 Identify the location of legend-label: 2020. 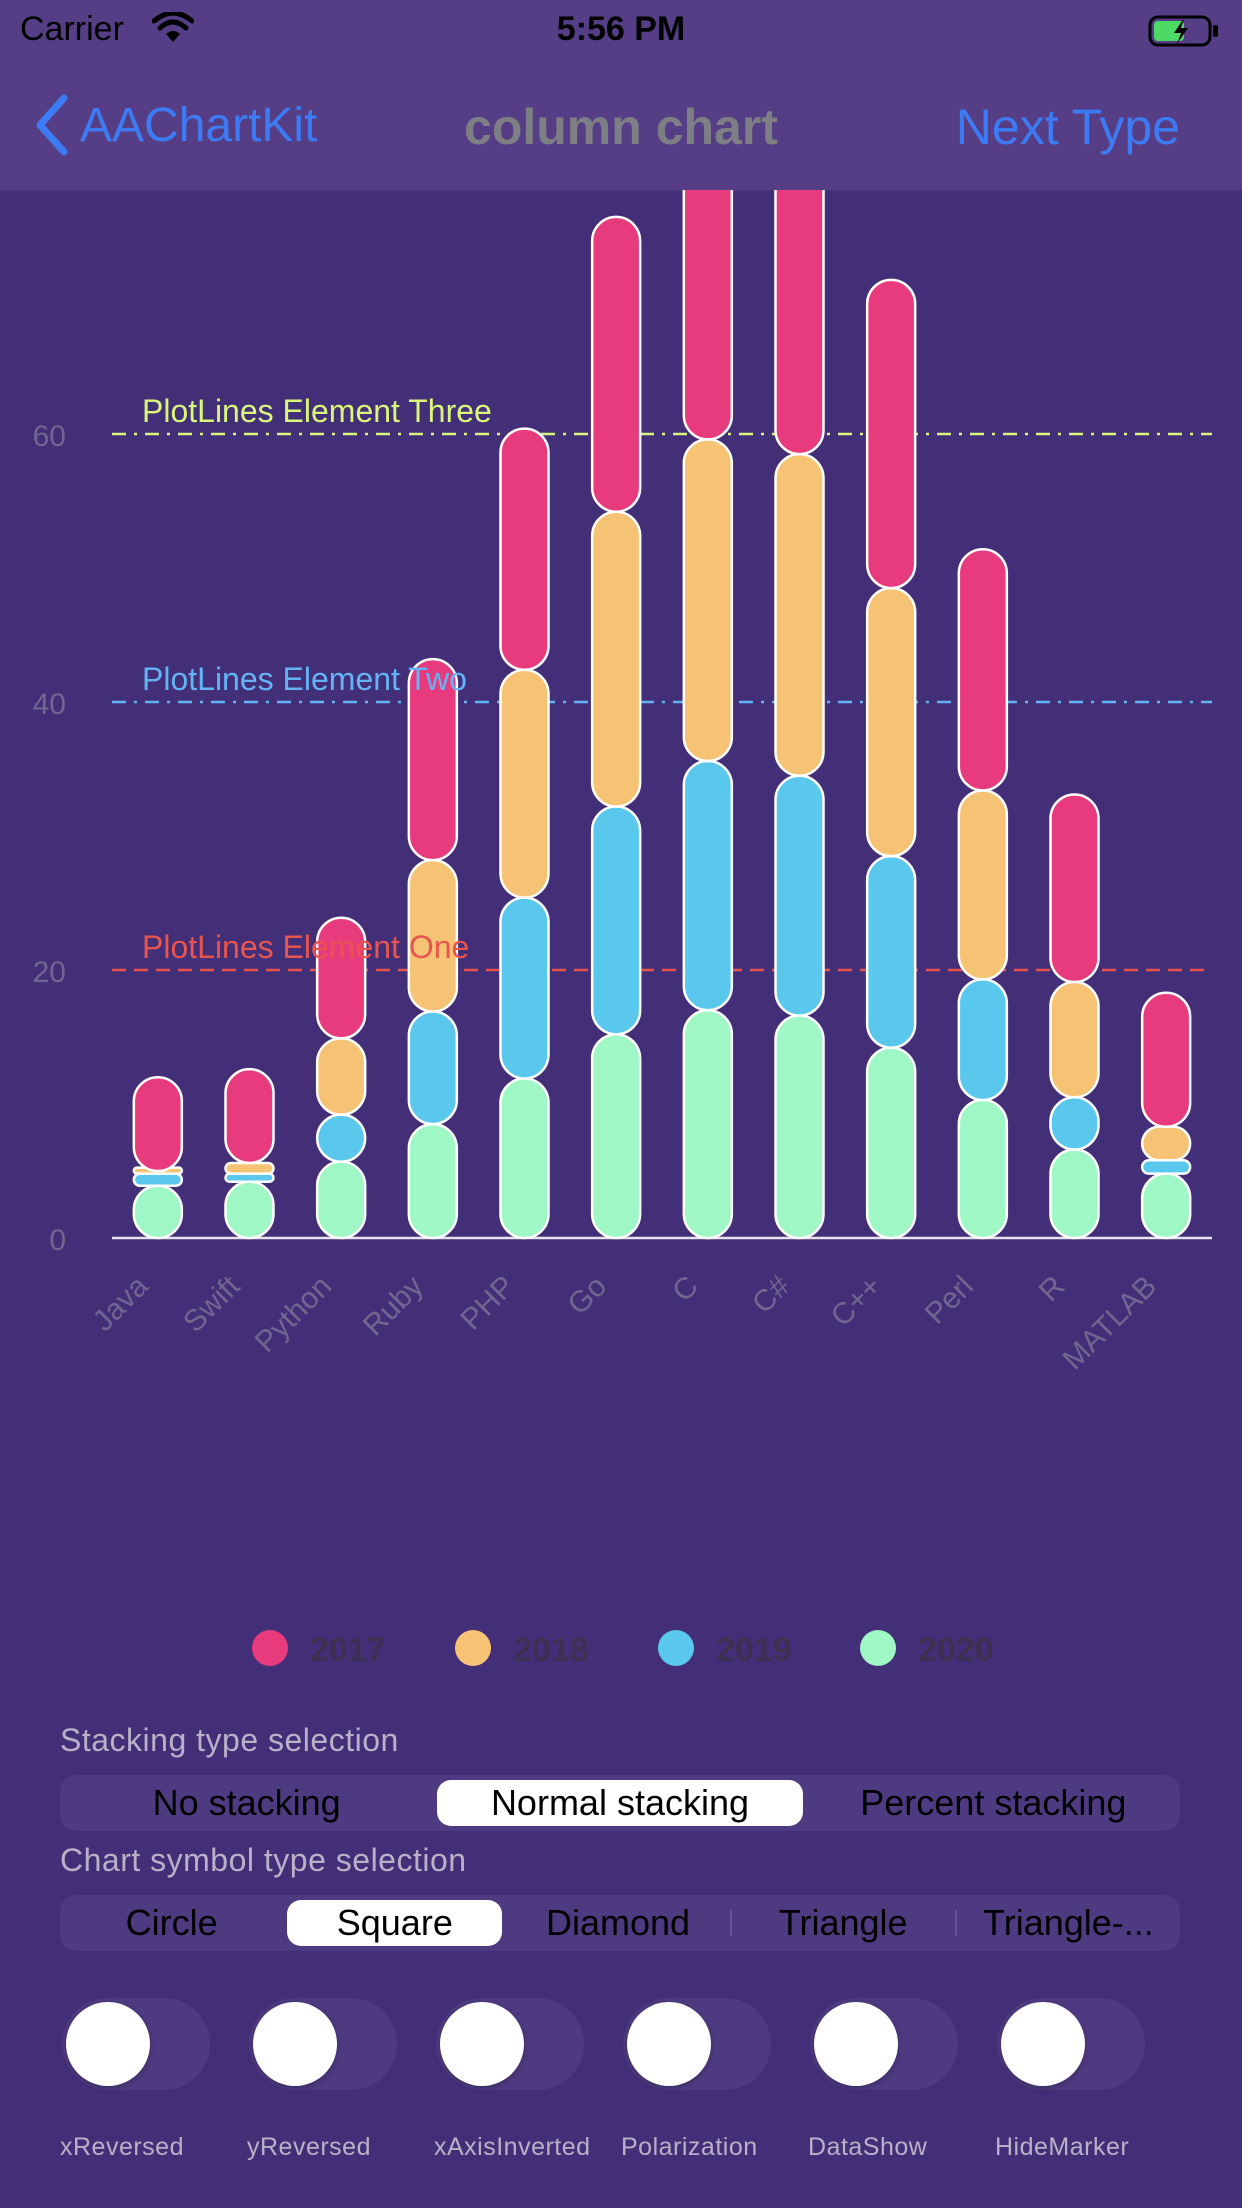
(956, 1650).